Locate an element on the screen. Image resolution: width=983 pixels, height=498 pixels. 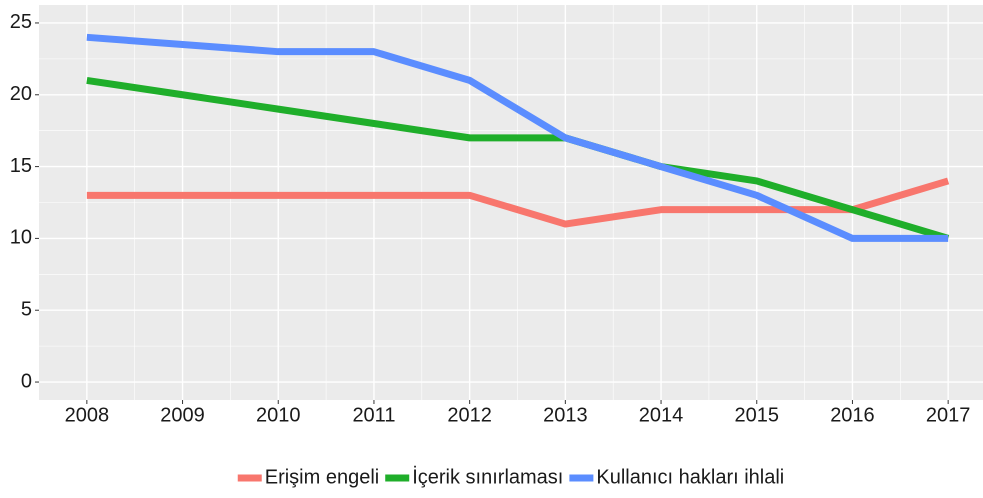
y-tick-label: 20 is located at coordinates (21, 94).